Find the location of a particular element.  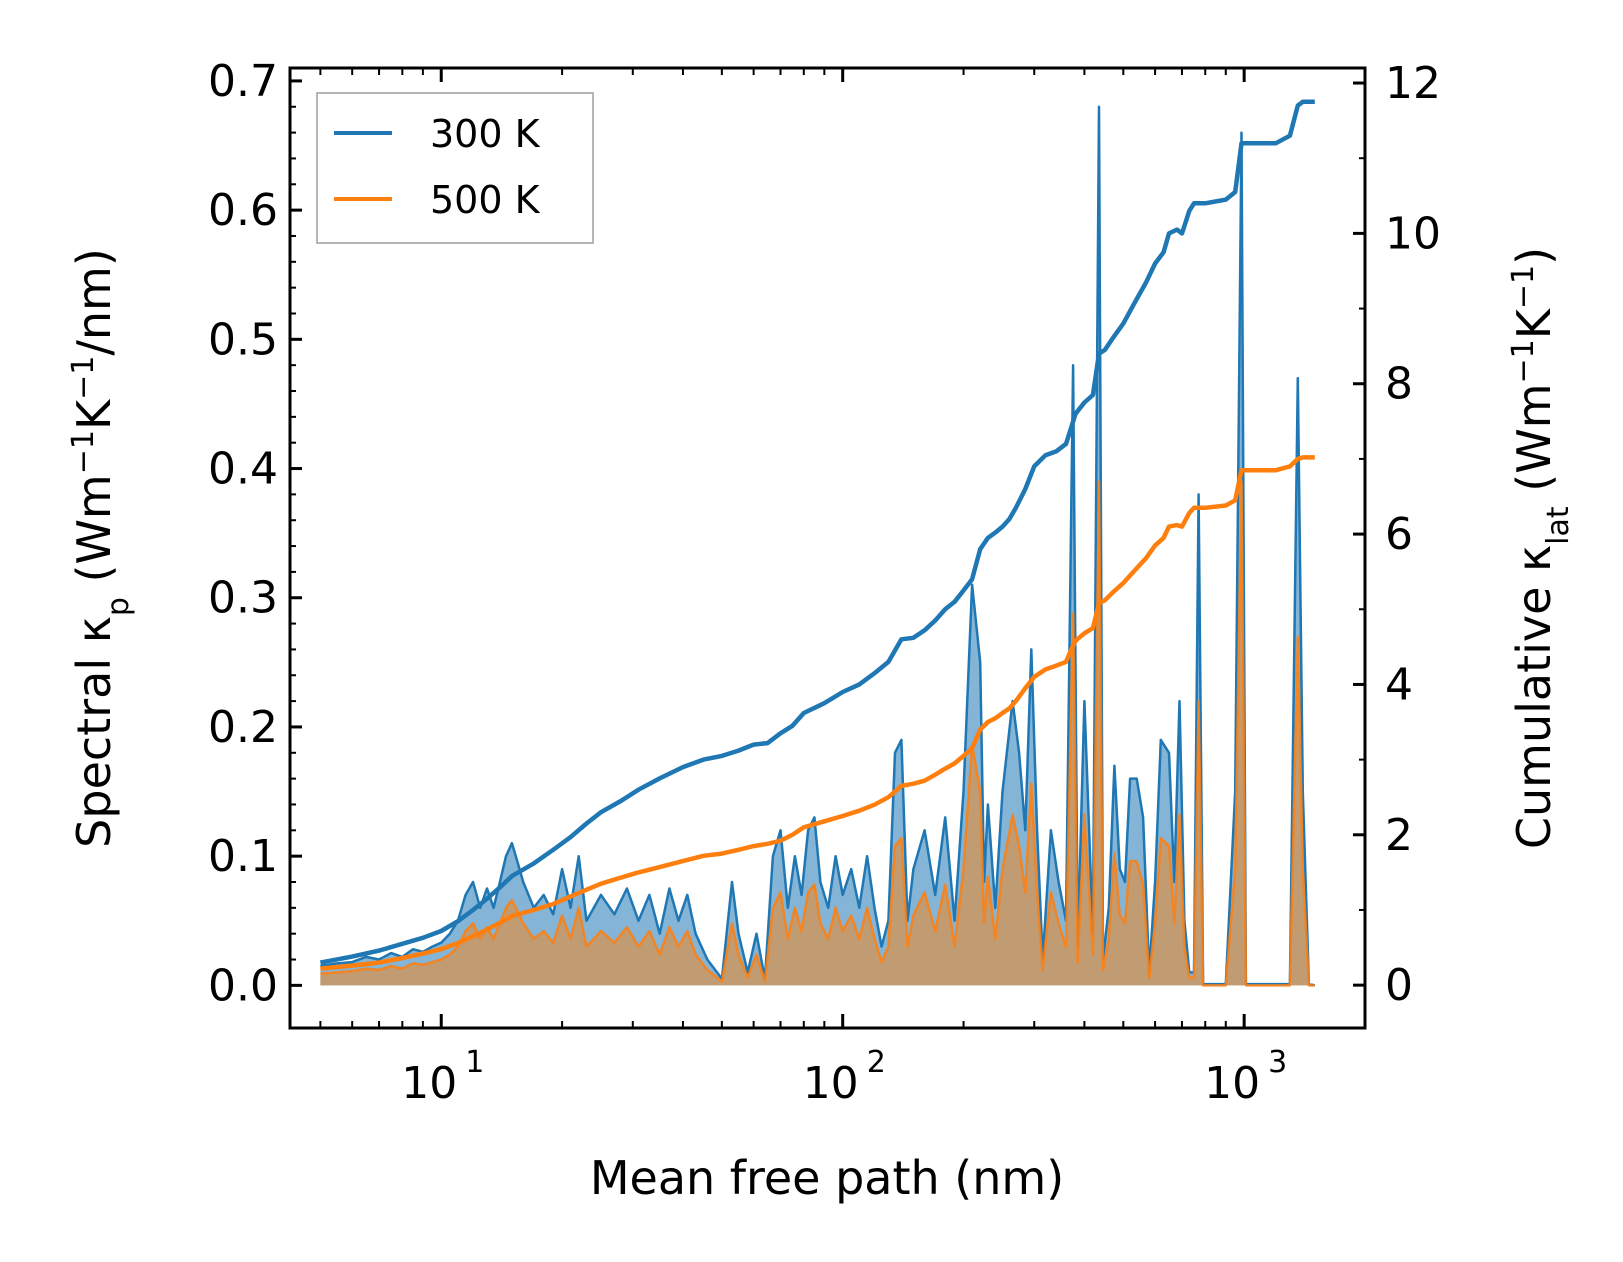

y2-tick-label: 8 is located at coordinates (1399, 384).